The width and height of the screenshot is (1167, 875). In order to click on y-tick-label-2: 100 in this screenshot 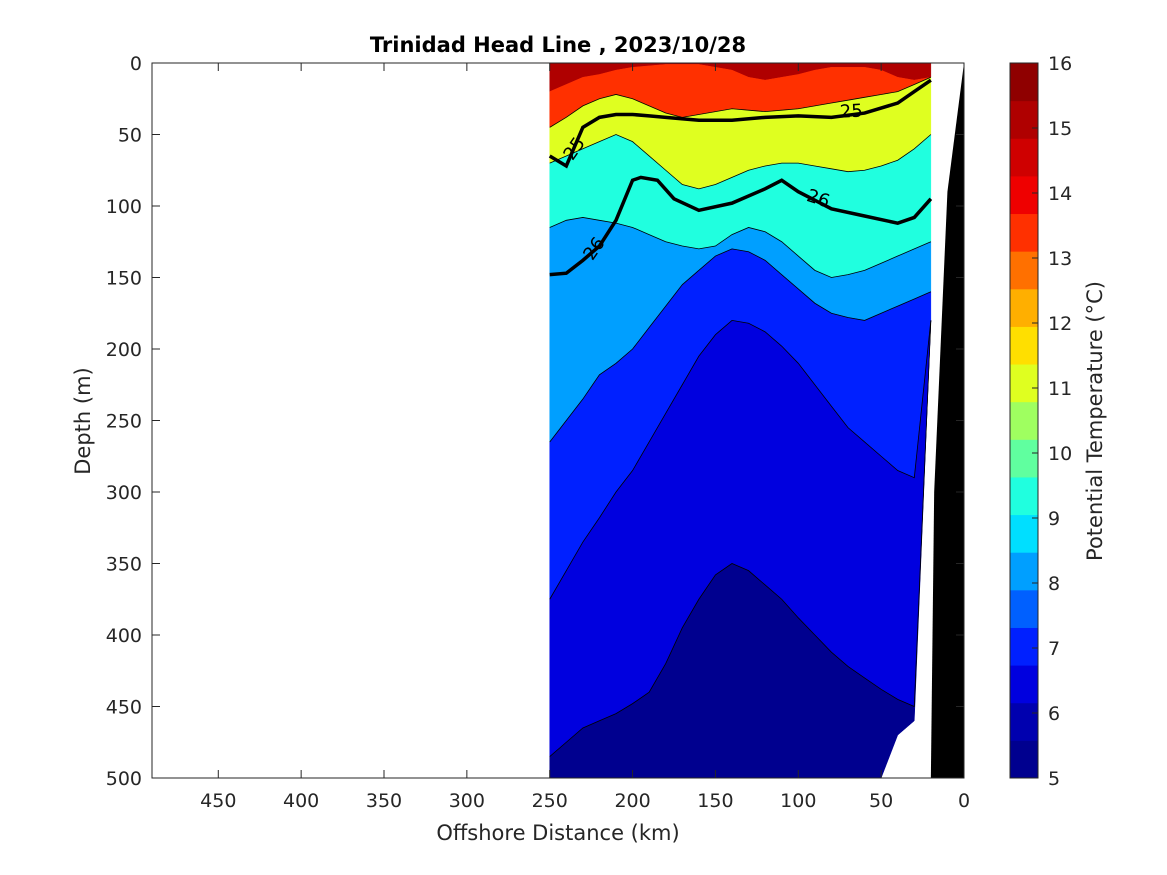, I will do `click(124, 207)`.